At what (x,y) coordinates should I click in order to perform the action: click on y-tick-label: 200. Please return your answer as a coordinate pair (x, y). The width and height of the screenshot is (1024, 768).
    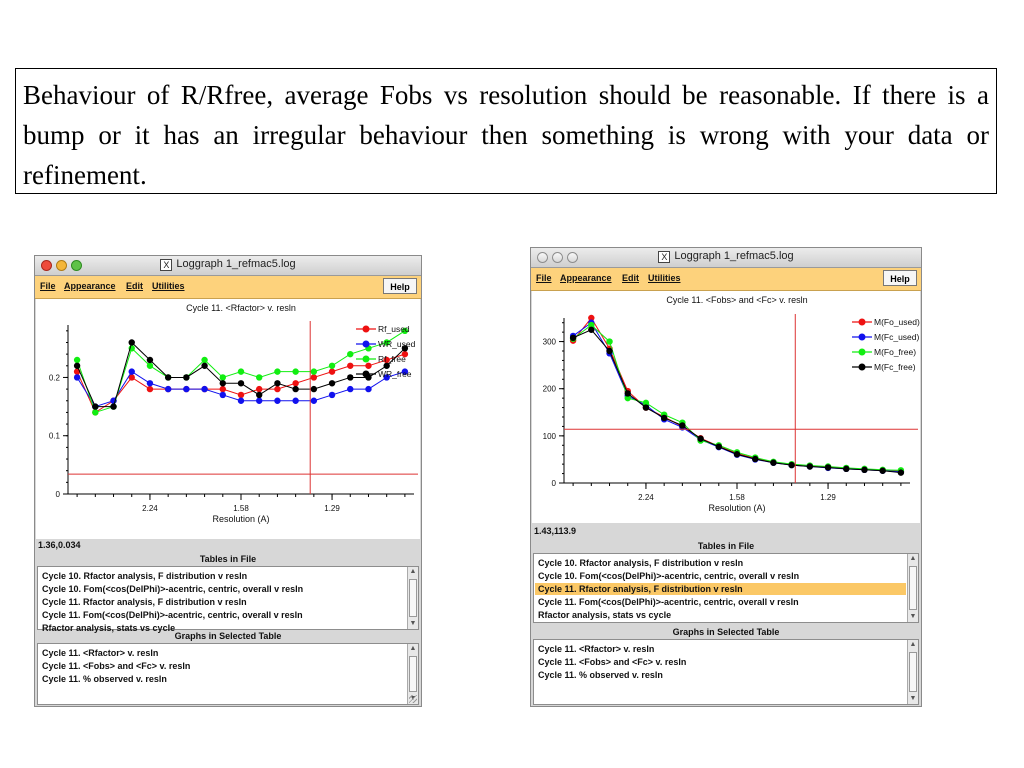
    Looking at the image, I should click on (550, 389).